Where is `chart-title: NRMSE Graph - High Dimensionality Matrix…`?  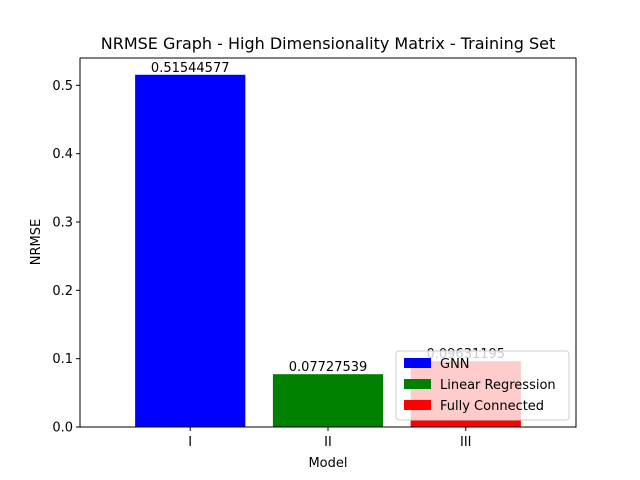
chart-title: NRMSE Graph - High Dimensionality Matrix… is located at coordinates (328, 43).